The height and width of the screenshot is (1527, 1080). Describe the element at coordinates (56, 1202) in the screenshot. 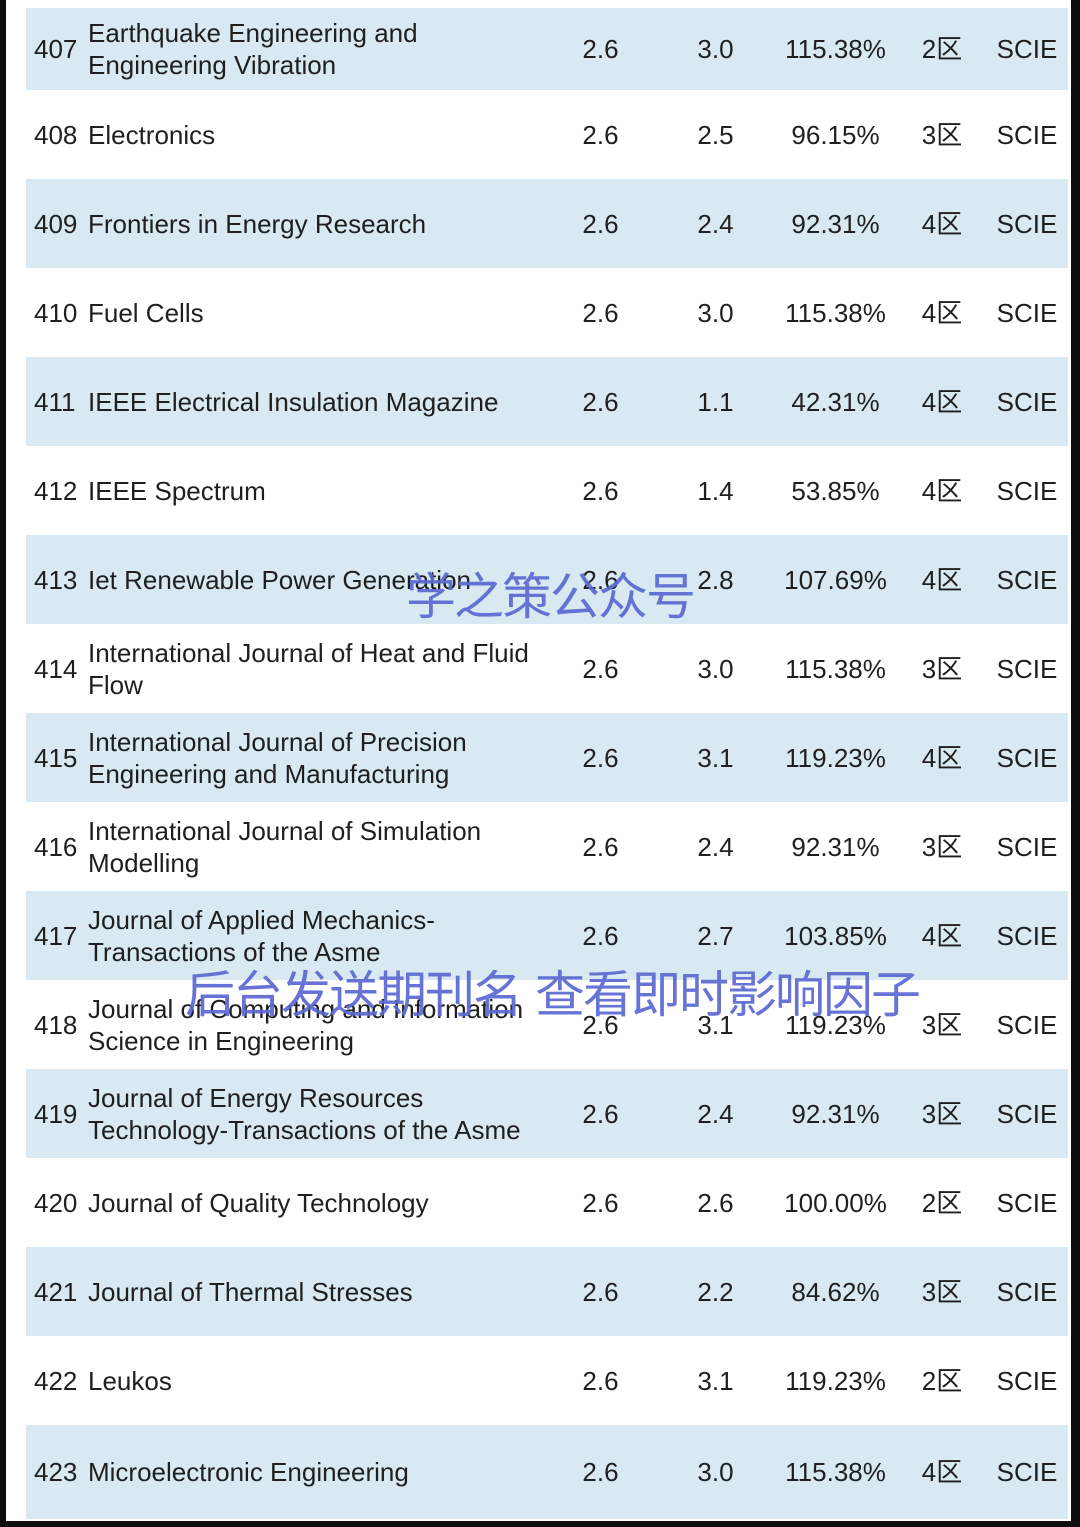

I see `rank-cell: 420` at that location.